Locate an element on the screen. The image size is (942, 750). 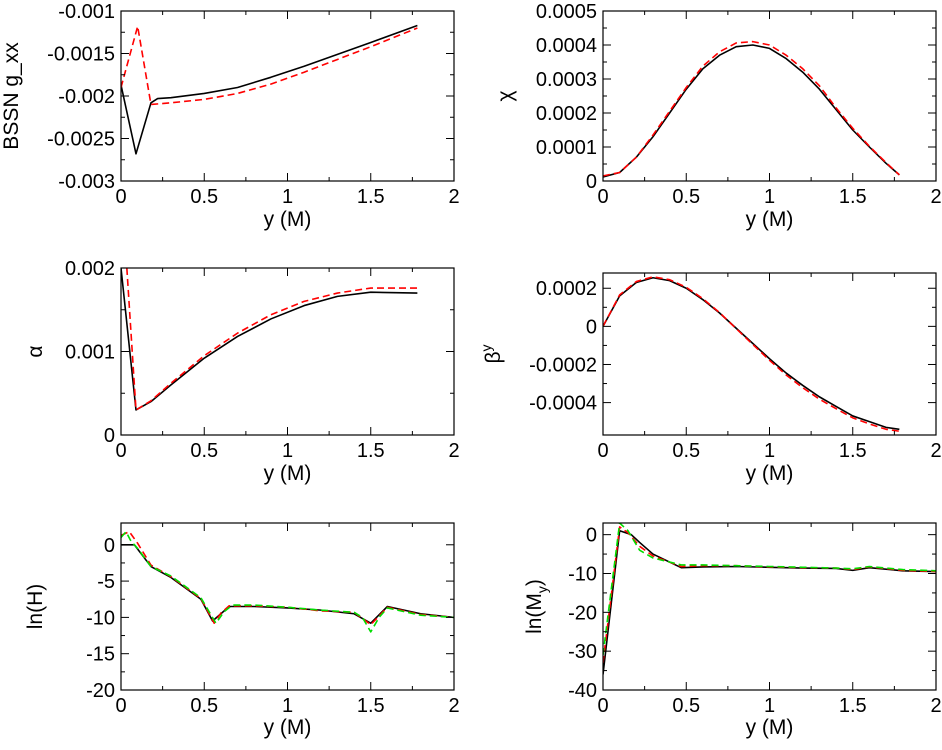
chart-betay: 0 0.5 1 1.5 2 -0.0004 -0.0002 0 0.0002 y (M) βy is located at coordinates (710, 378).